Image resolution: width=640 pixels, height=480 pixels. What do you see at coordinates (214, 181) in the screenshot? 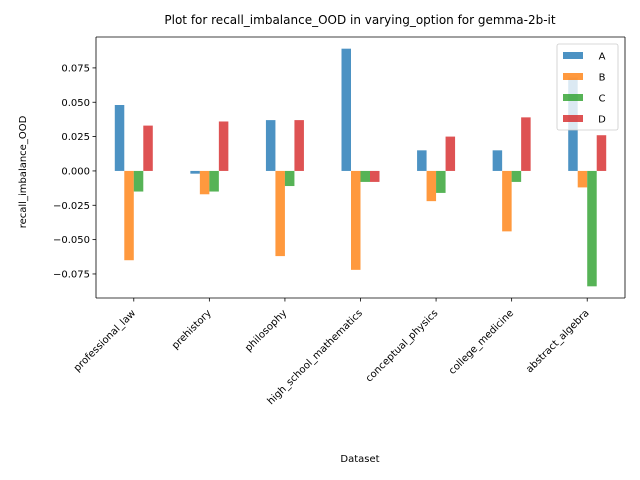
I see `bar-C-prehistory` at bounding box center [214, 181].